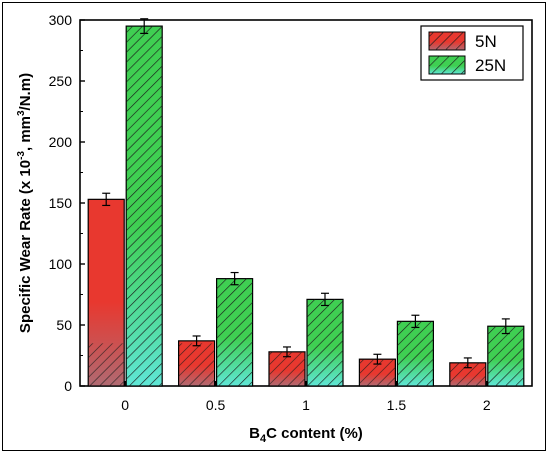  Describe the element at coordinates (447, 41) in the screenshot. I see `legend-swatch-hatch-5N` at that location.